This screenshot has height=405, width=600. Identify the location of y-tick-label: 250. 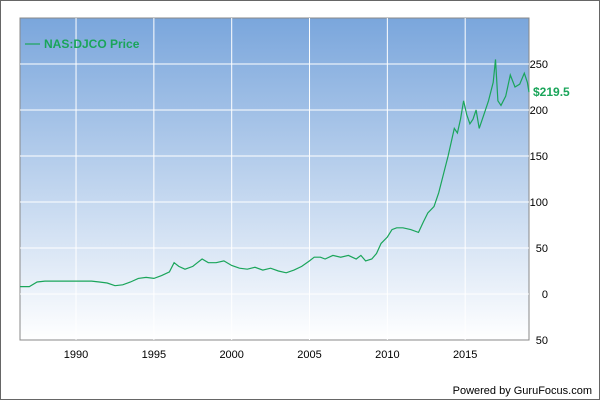
(539, 65).